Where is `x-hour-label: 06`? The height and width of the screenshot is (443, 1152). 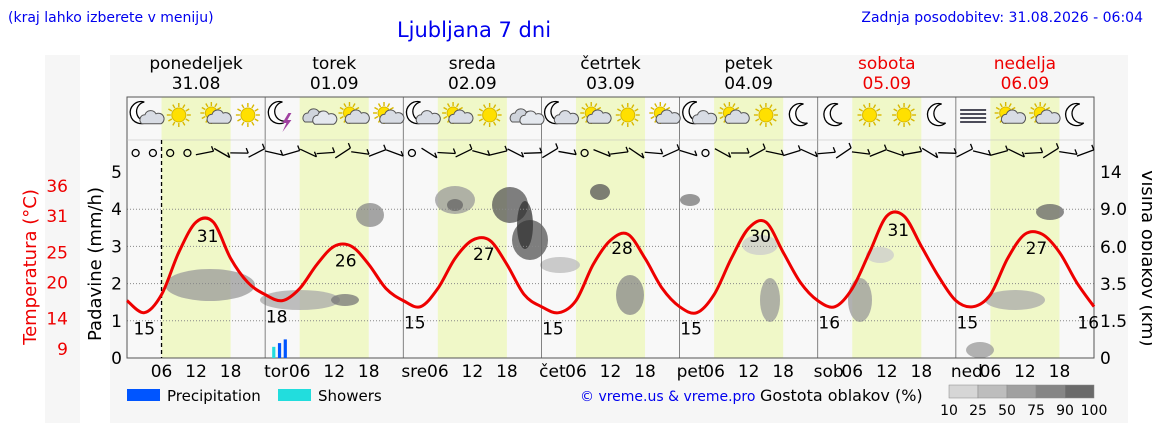 x-hour-label: 06 is located at coordinates (300, 372).